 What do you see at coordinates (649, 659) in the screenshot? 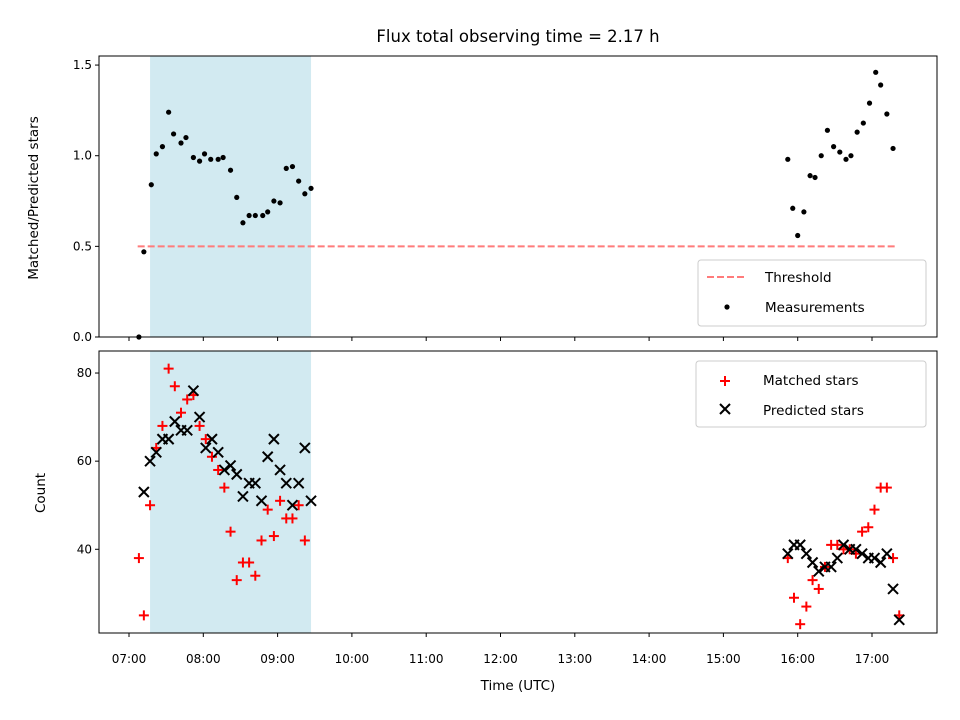
I see `x-tick-label: 14:00` at bounding box center [649, 659].